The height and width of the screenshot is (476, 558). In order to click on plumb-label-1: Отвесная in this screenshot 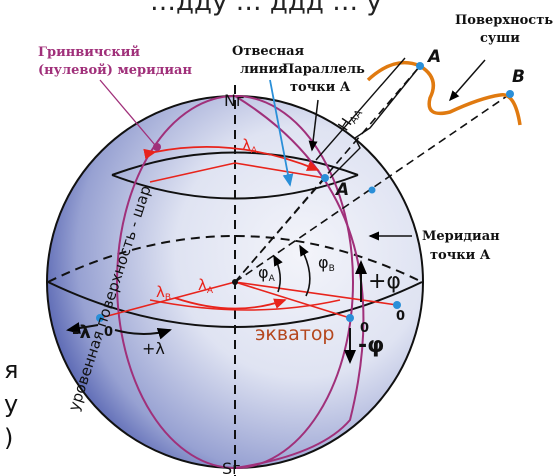, I will do `click(268, 51)`.